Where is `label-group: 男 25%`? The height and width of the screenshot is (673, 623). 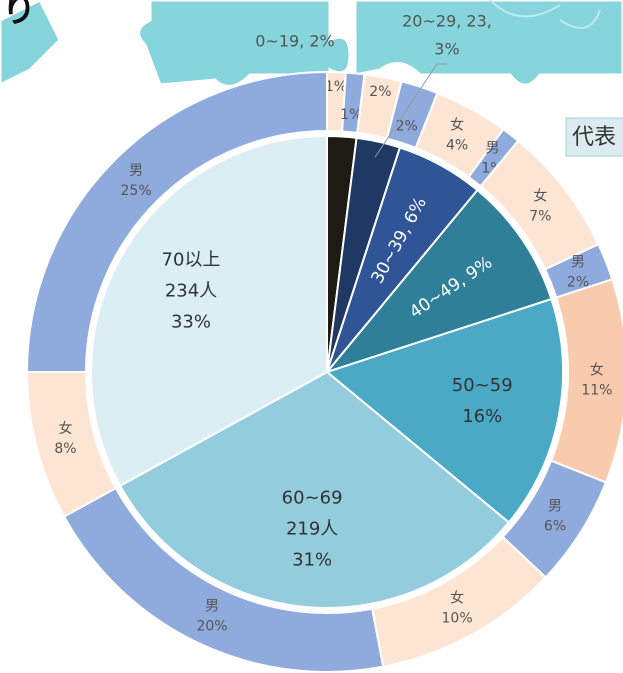 label-group: 男 25% is located at coordinates (136, 181).